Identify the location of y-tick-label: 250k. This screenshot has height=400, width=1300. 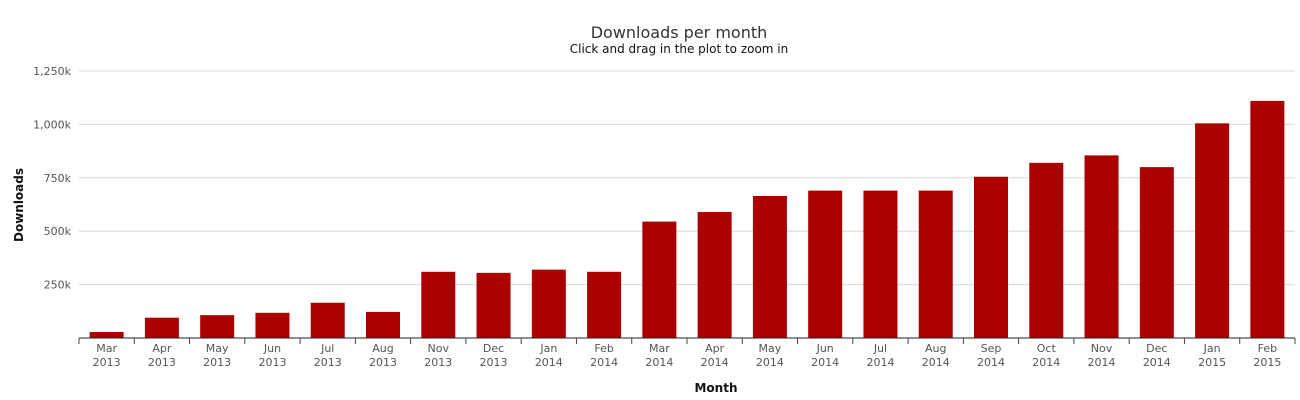
(58, 285).